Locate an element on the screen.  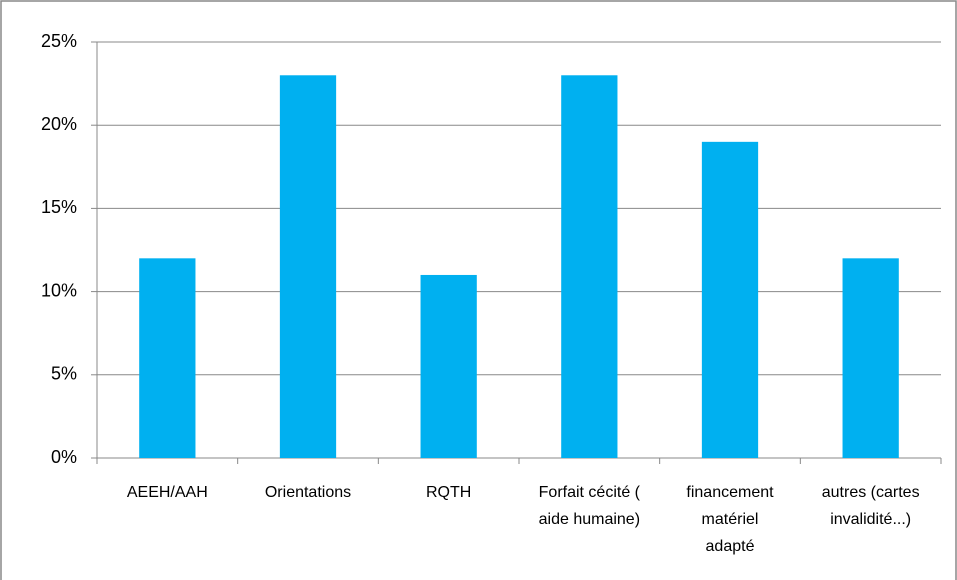
x-tick-label: autres (cartes invalidité...) is located at coordinates (870, 506).